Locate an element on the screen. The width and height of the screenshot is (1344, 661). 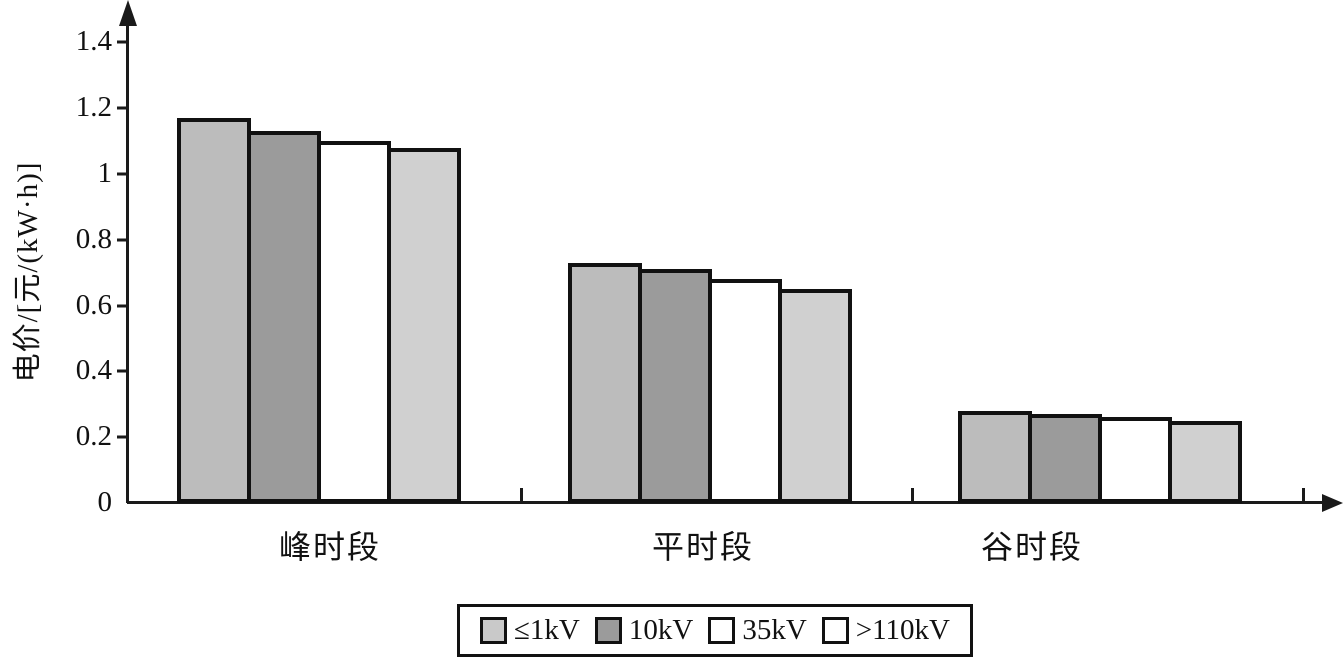
y-tick-label: 1.4 is located at coordinates (93, 41).